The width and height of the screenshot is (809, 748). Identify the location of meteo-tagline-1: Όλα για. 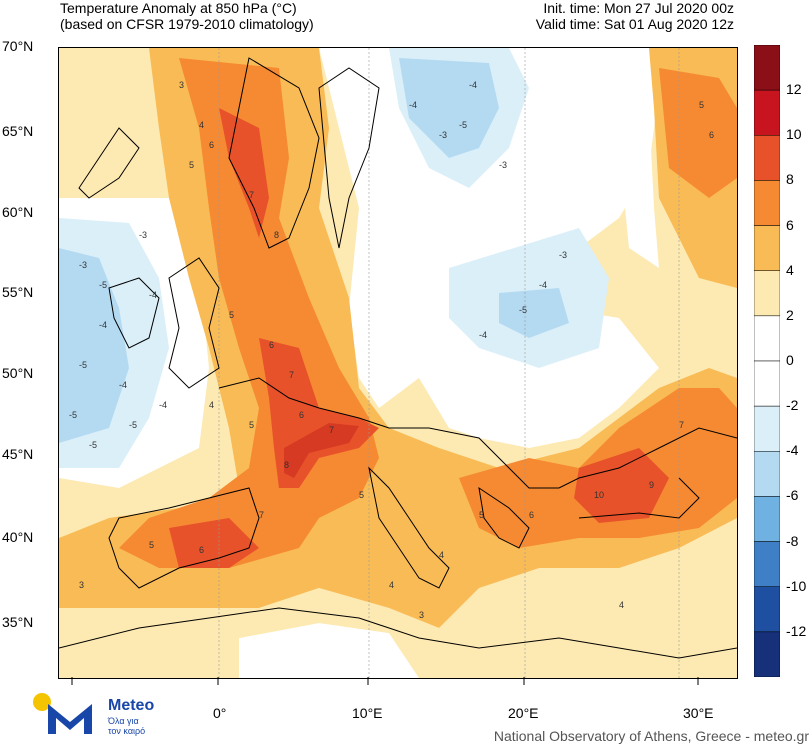
(123, 721).